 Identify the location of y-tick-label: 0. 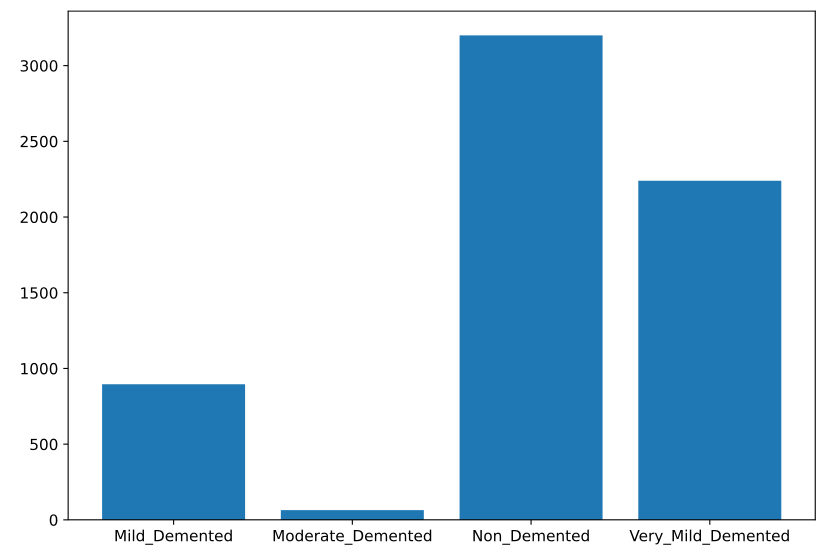
(54, 520).